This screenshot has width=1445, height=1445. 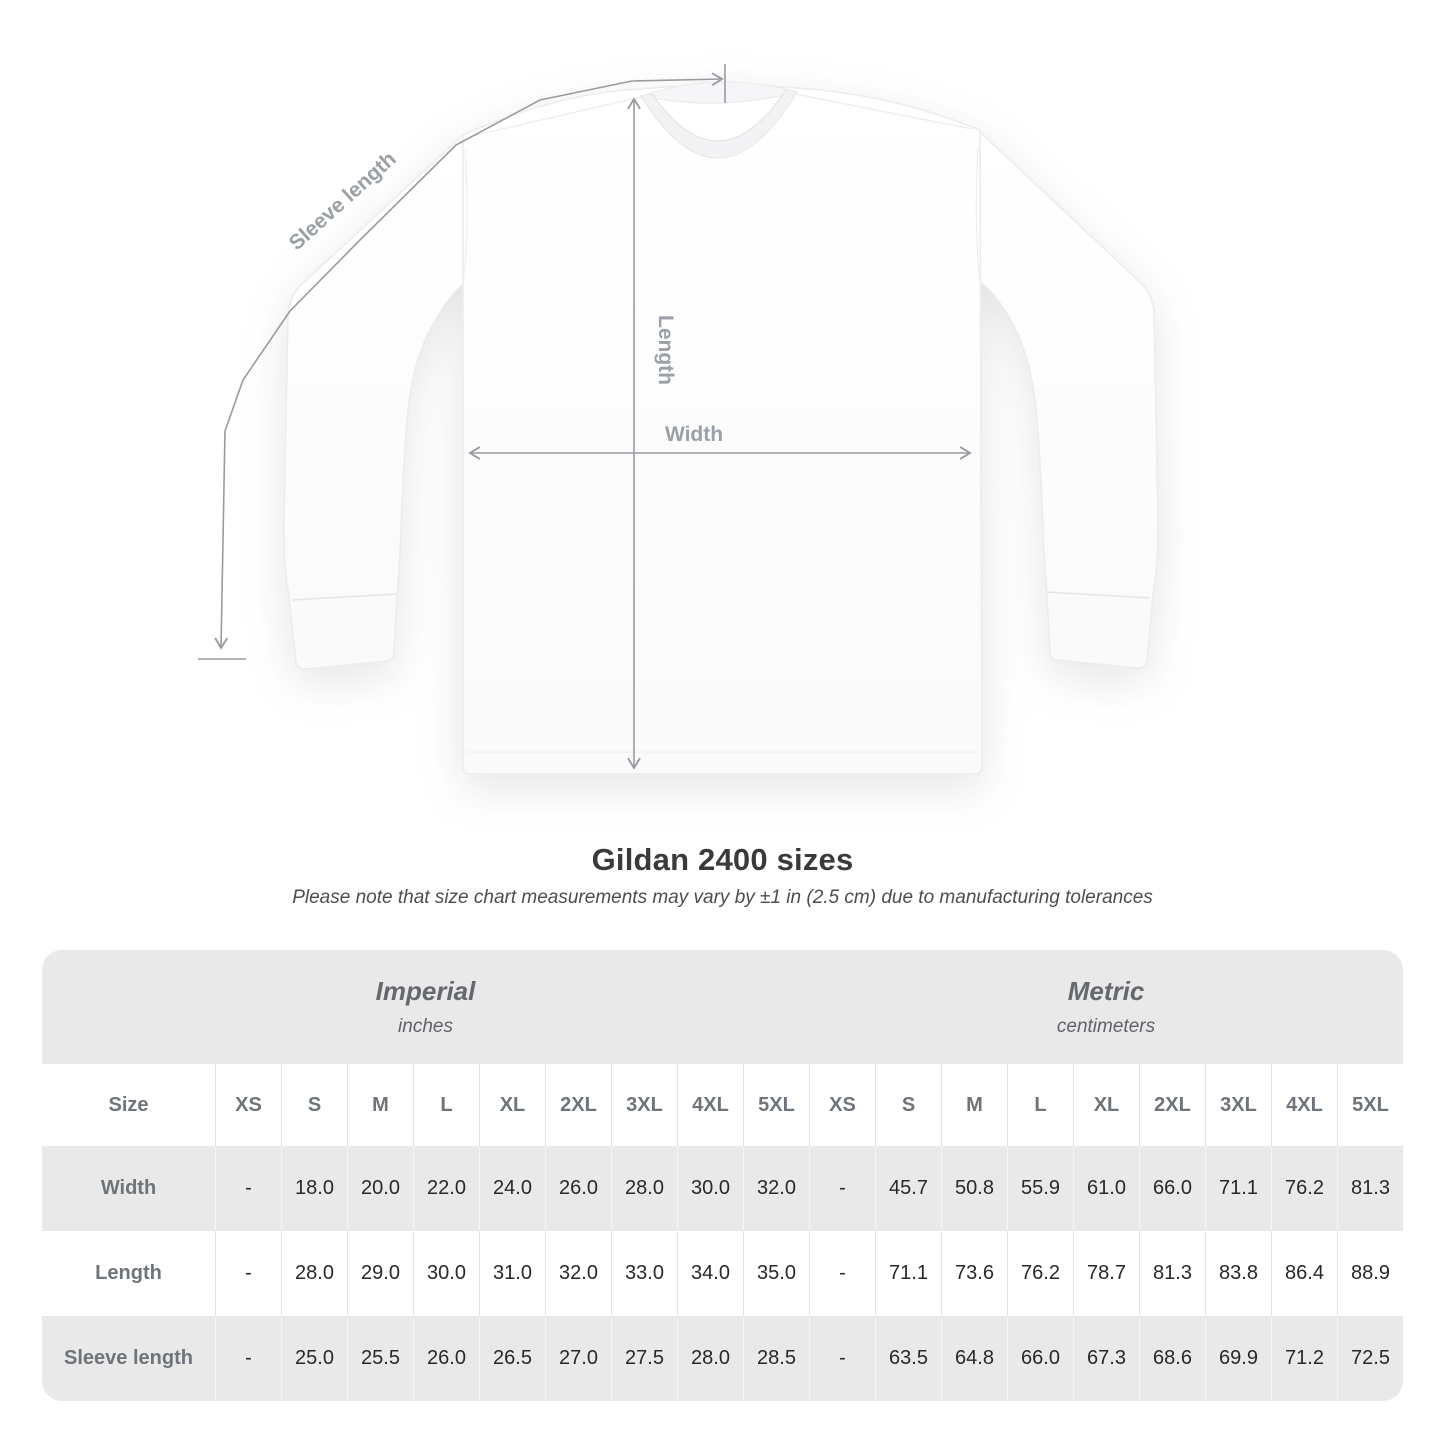 I want to click on metric-value-cell: 83.8, so click(x=1238, y=1273).